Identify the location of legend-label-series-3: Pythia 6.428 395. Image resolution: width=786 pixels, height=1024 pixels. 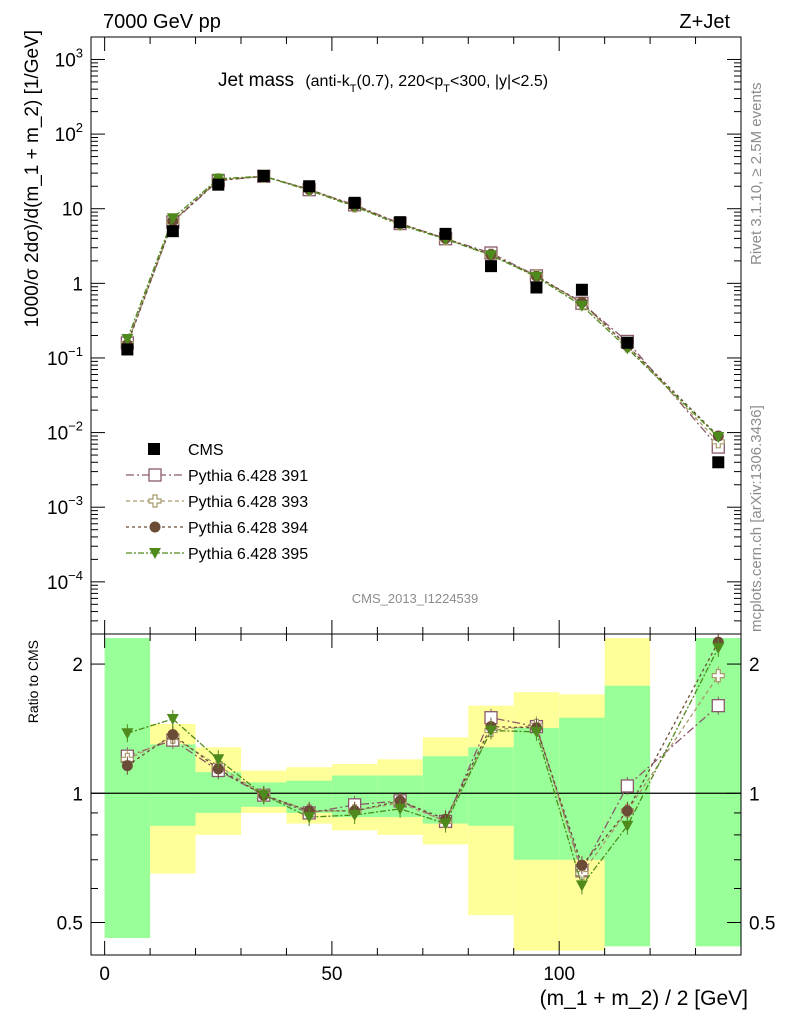
(248, 554).